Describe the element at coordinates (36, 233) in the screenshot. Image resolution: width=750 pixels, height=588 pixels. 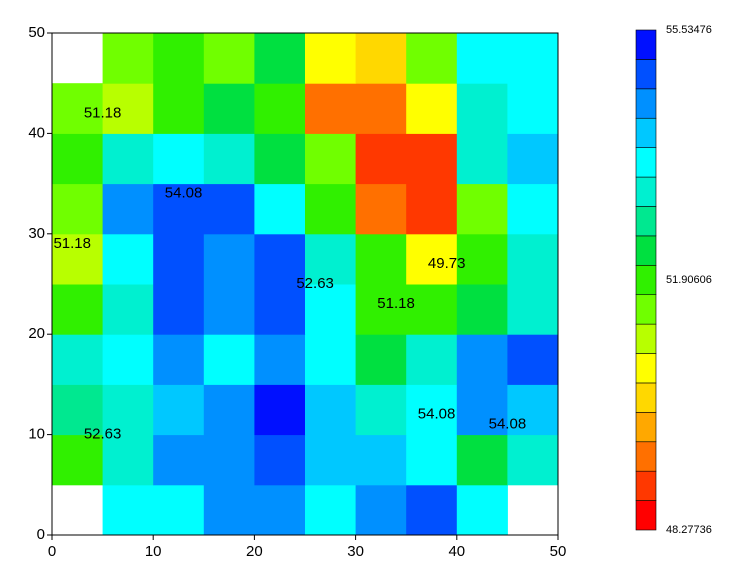
I see `y-tick-label: 30` at that location.